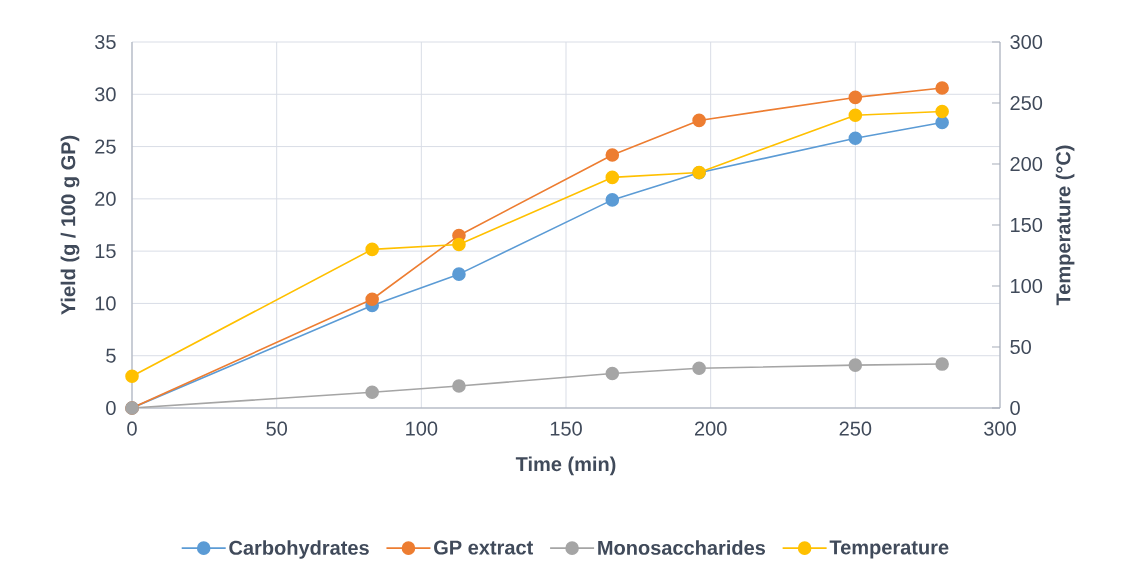  I want to click on x-tick-label: 0, so click(132, 428).